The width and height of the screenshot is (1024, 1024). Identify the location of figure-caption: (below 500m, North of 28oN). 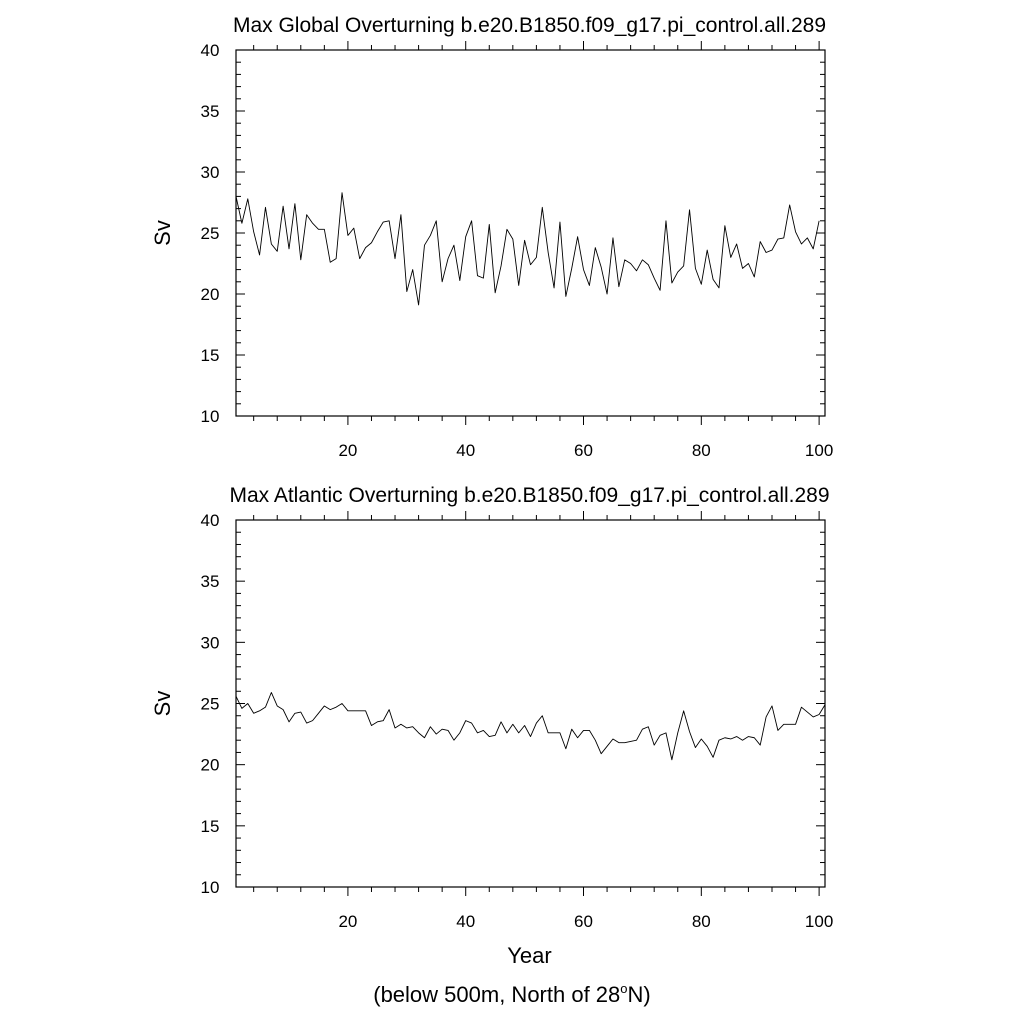
(512, 995).